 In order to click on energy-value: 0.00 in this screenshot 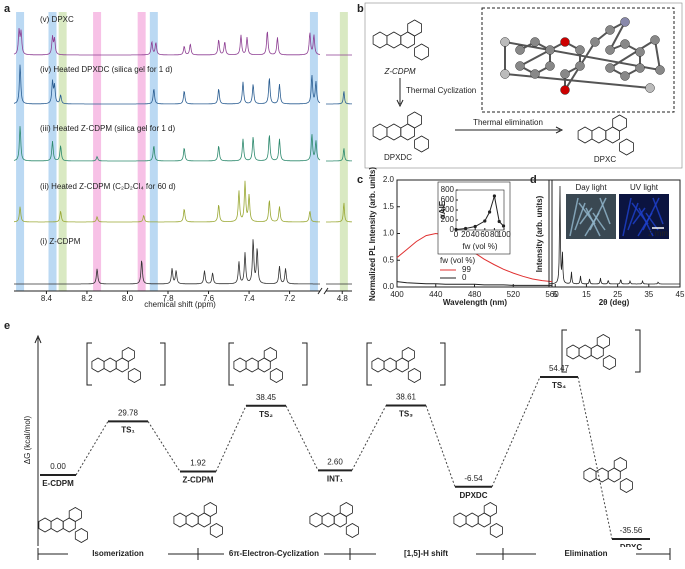, I will do `click(58, 466)`.